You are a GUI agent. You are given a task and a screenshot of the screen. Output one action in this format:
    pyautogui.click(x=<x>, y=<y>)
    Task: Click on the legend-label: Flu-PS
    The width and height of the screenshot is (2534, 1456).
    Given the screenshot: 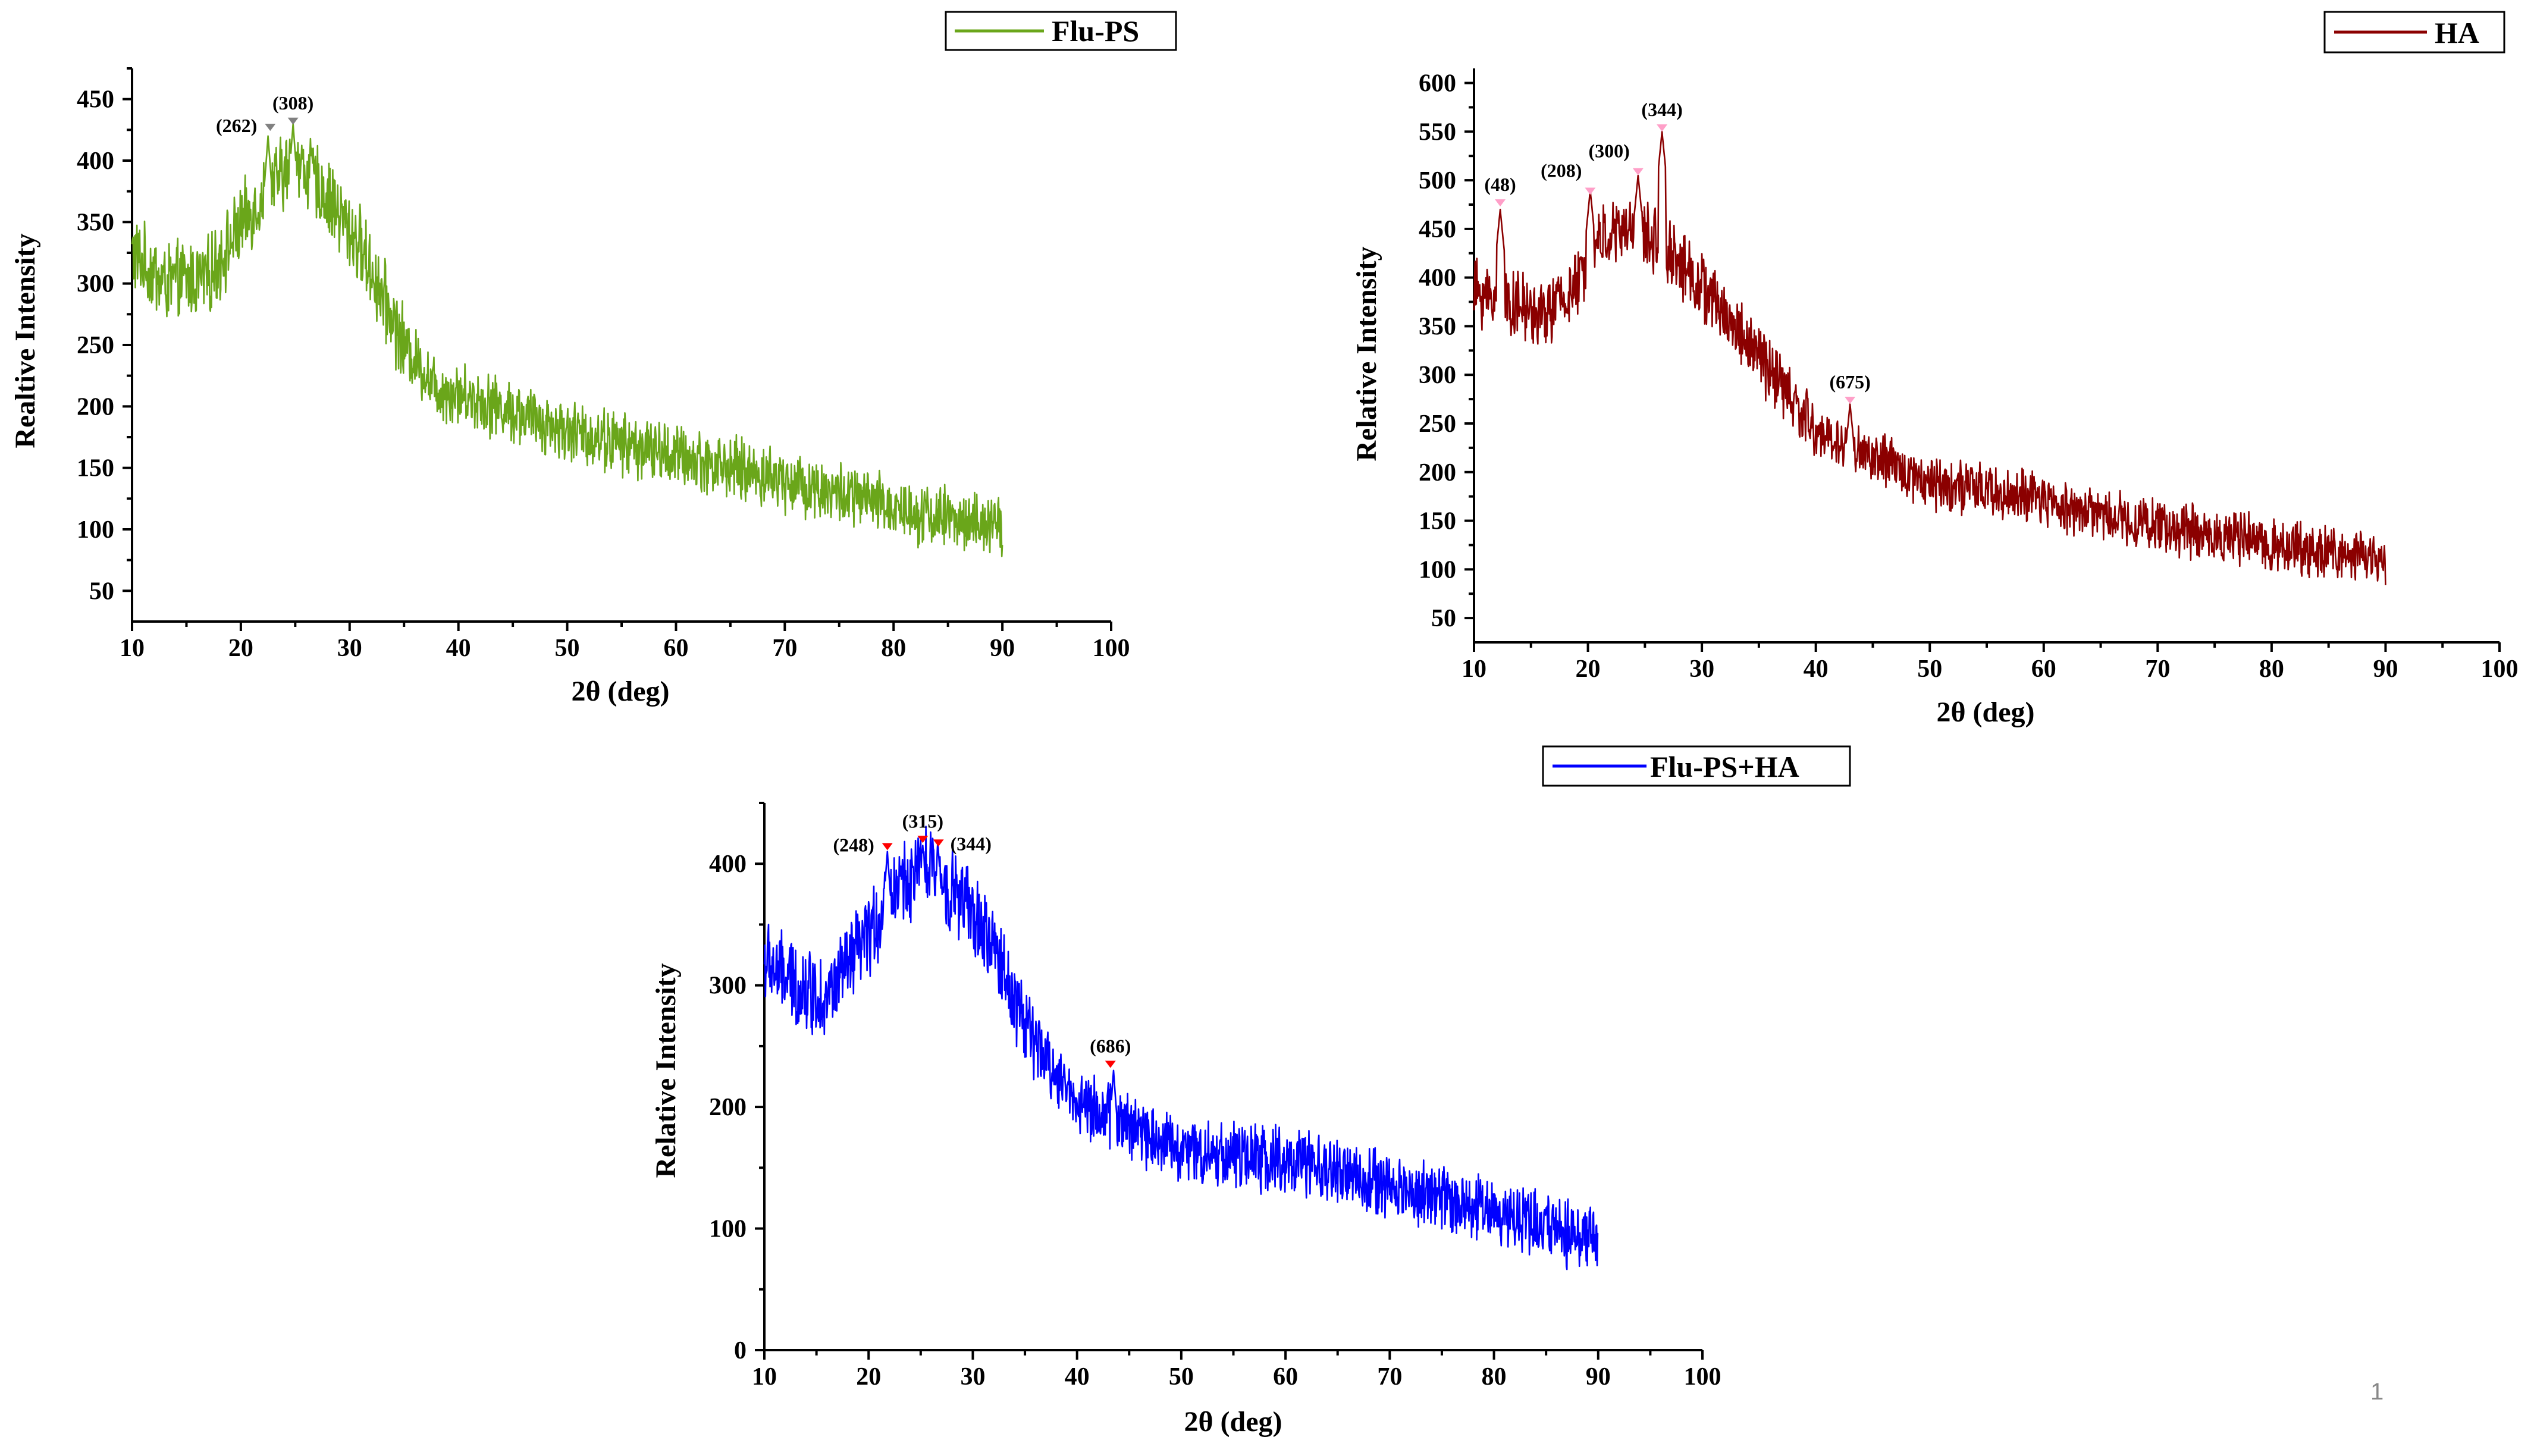 What is the action you would take?
    pyautogui.click(x=1095, y=31)
    